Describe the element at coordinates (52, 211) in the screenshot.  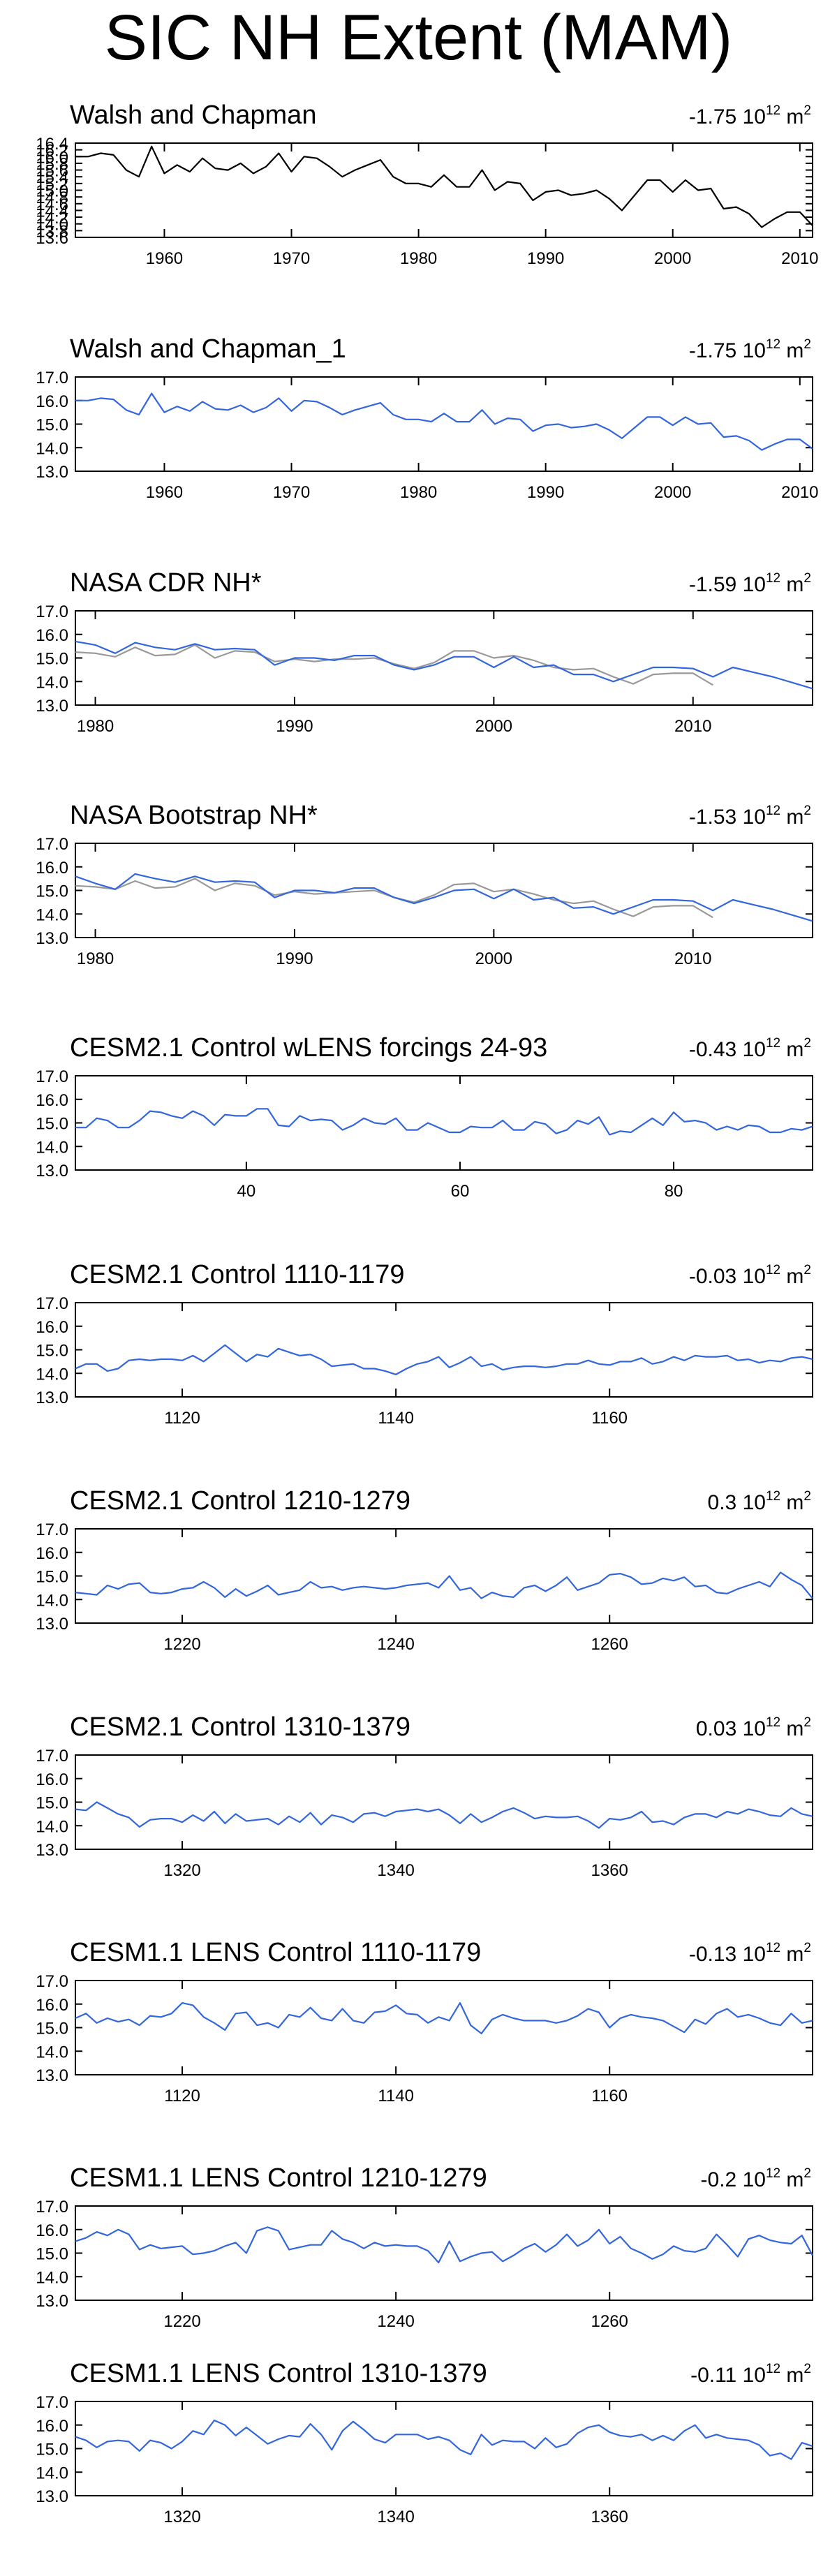
I see `y-tick-label: 14.4` at that location.